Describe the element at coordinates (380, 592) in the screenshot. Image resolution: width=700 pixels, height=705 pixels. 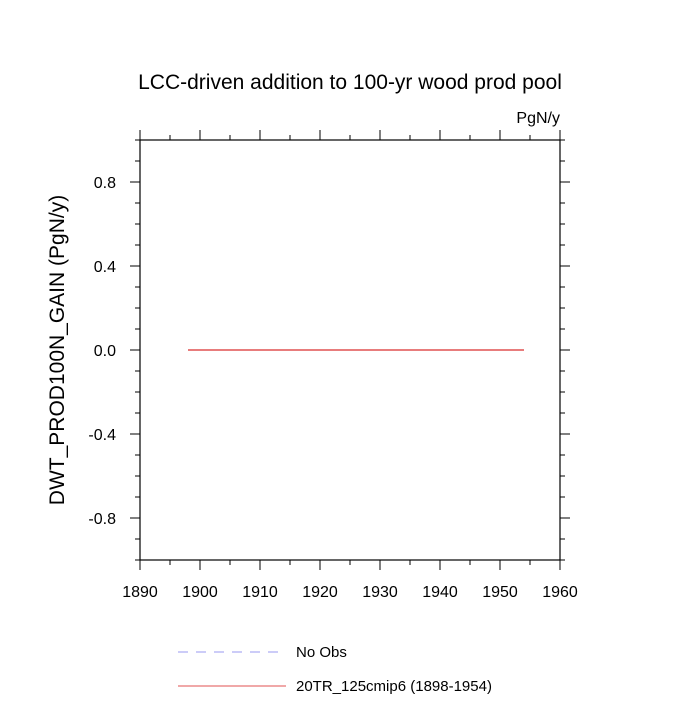
I see `x-tick-label: 1930` at that location.